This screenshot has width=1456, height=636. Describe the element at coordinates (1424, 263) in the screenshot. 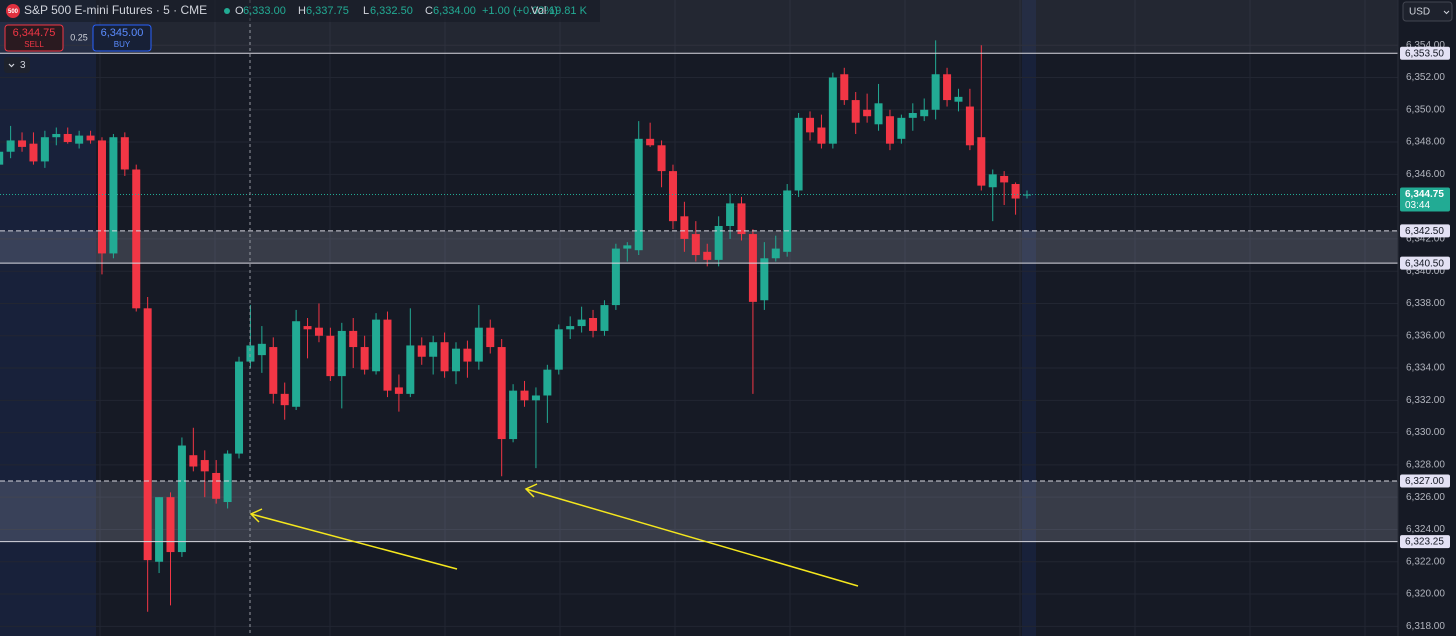

I see `level-label: 6,340.50` at that location.